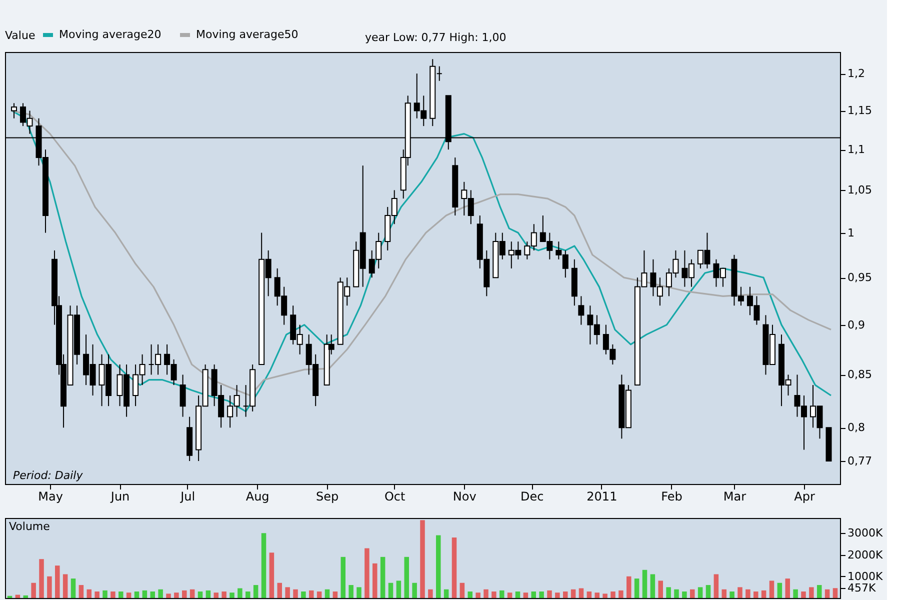 The width and height of the screenshot is (900, 600). I want to click on x-tick-label: Jul, so click(188, 497).